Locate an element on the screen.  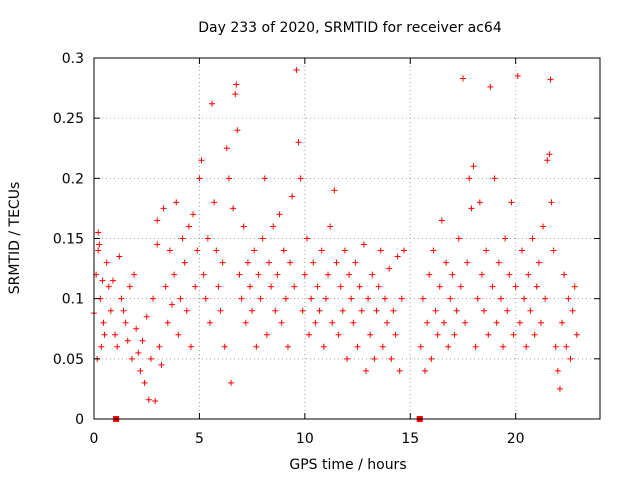
y-tick-label: 0.1 is located at coordinates (73, 300).